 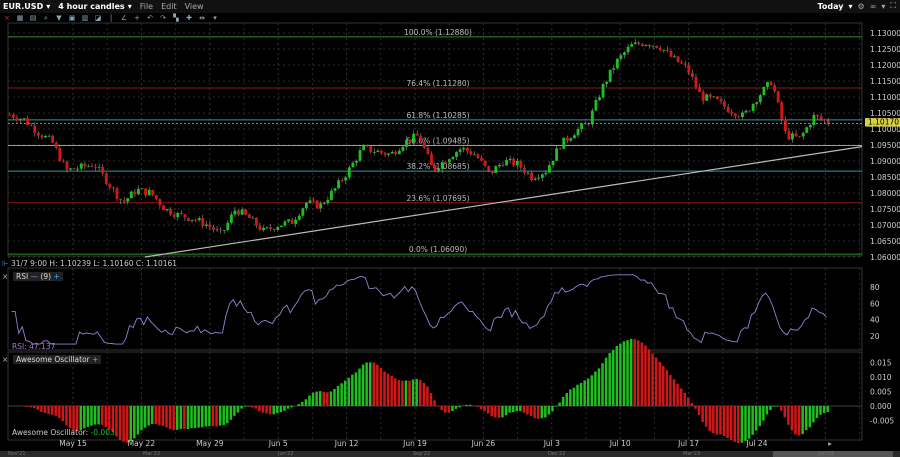 What do you see at coordinates (189, 17) in the screenshot?
I see `move-icon: ✚` at bounding box center [189, 17].